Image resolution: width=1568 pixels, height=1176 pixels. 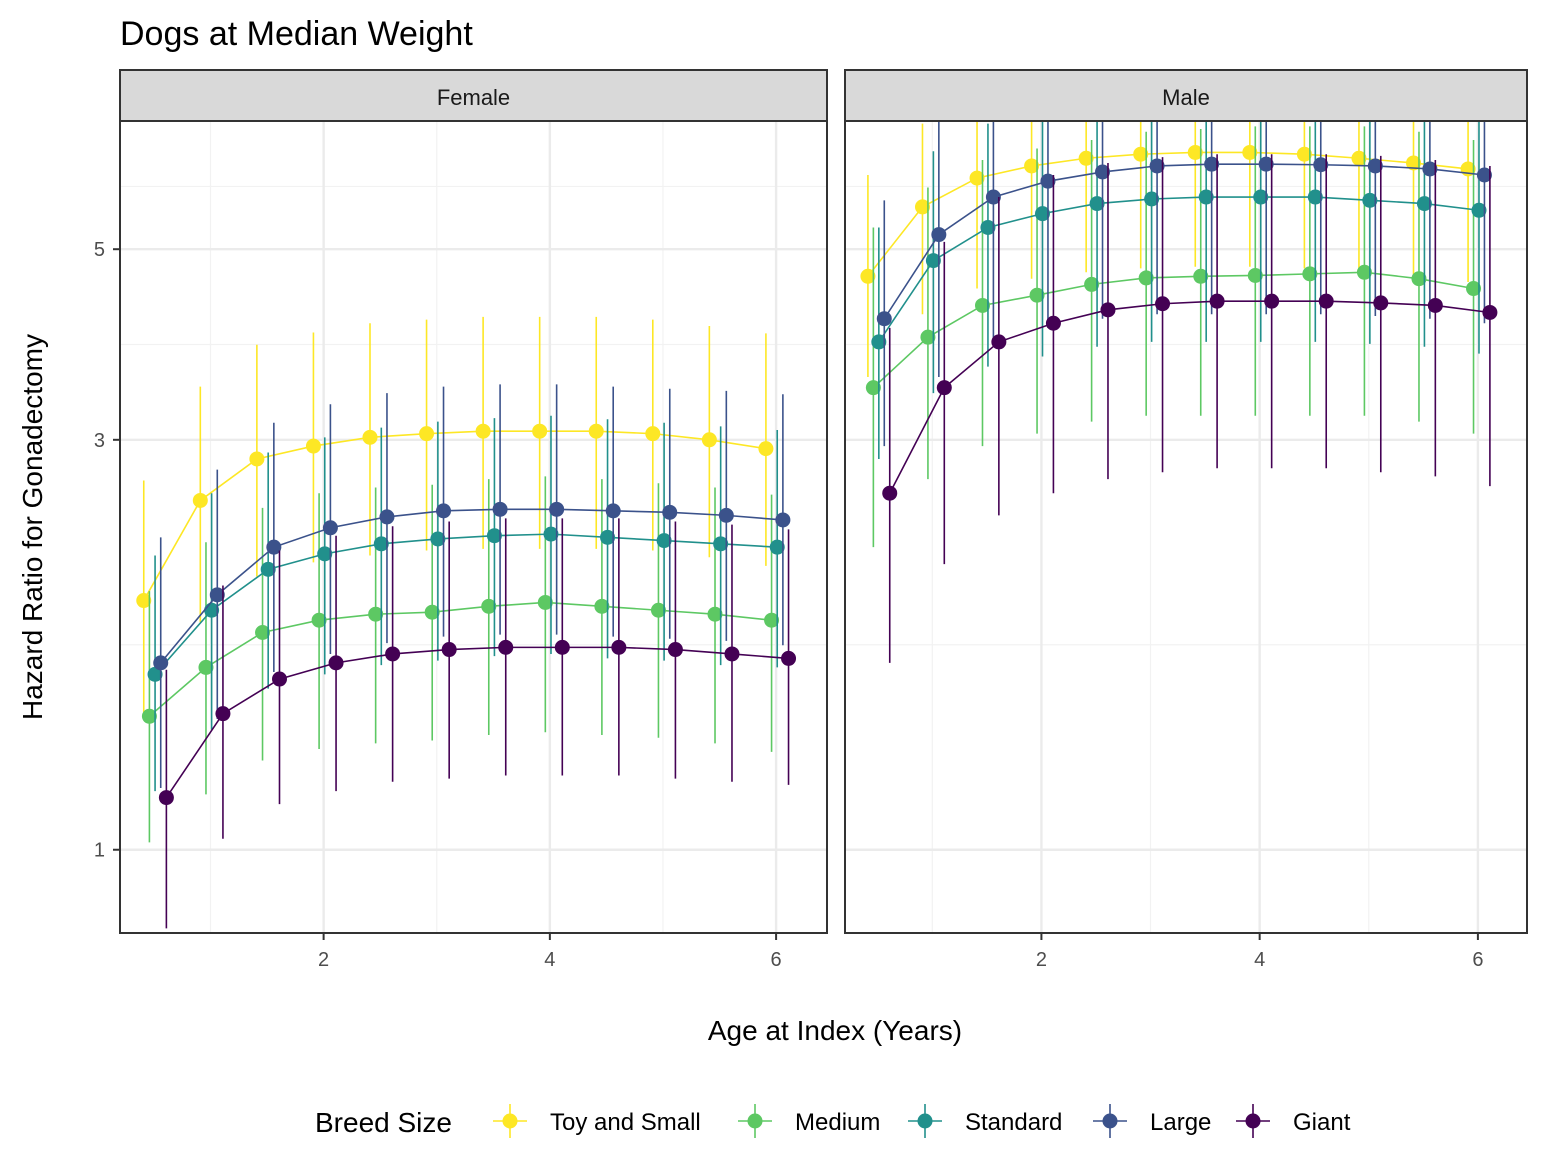 I want to click on legend-key-point-large, so click(x=1110, y=1121).